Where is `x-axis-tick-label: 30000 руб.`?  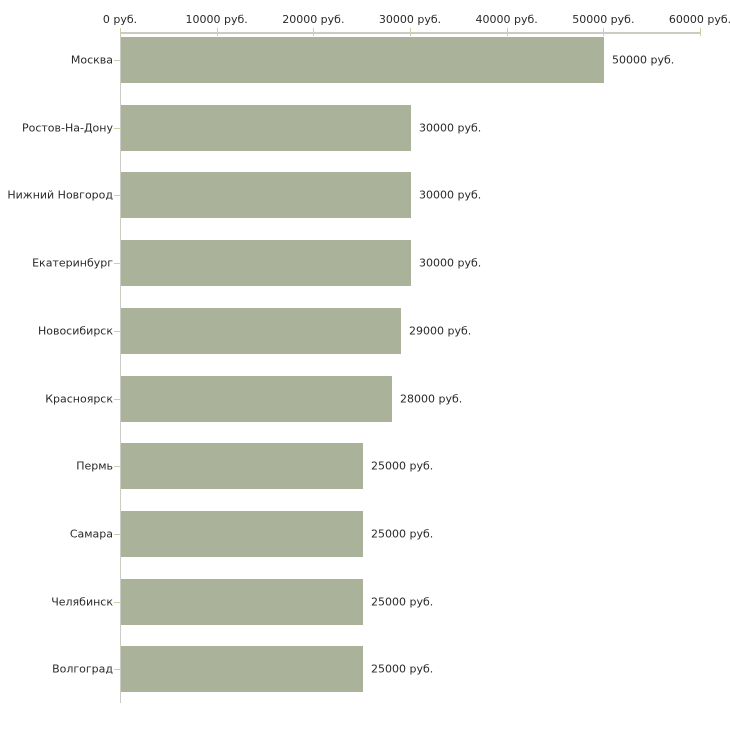 x-axis-tick-label: 30000 руб. is located at coordinates (410, 19).